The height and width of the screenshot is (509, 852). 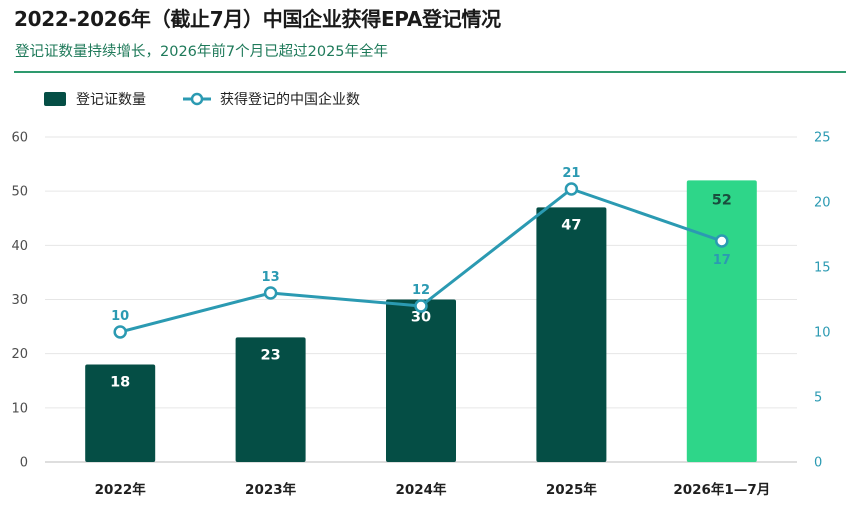 What do you see at coordinates (120, 316) in the screenshot?
I see `line-value-label: 10` at bounding box center [120, 316].